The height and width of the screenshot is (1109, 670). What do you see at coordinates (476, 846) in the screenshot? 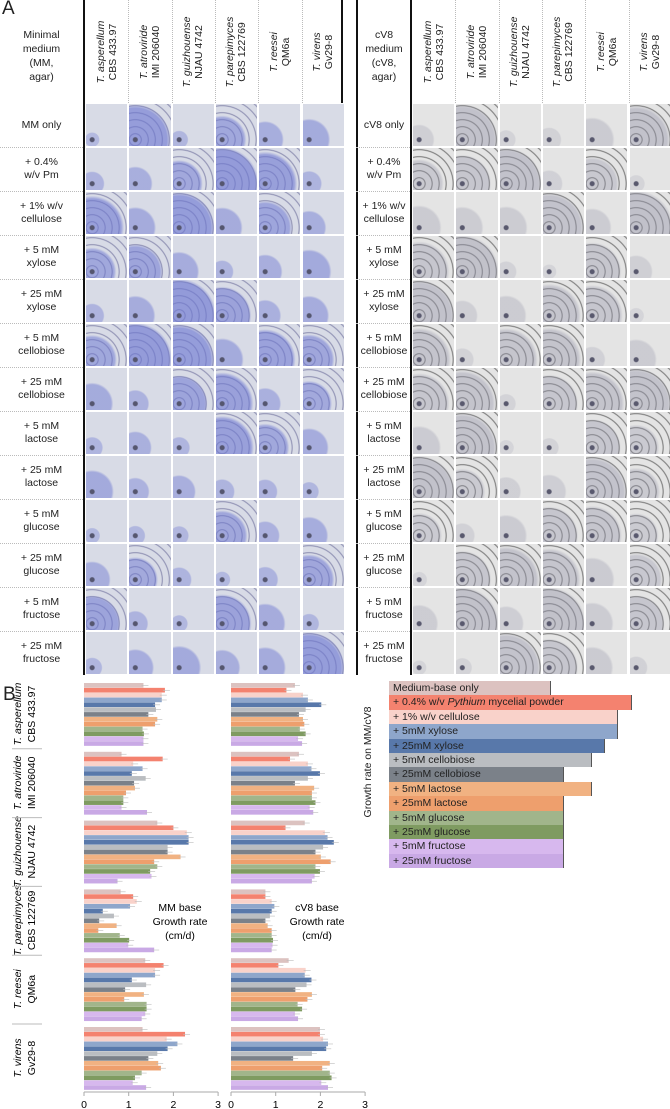
I see `legend-item: + 5mM fructose` at bounding box center [476, 846].